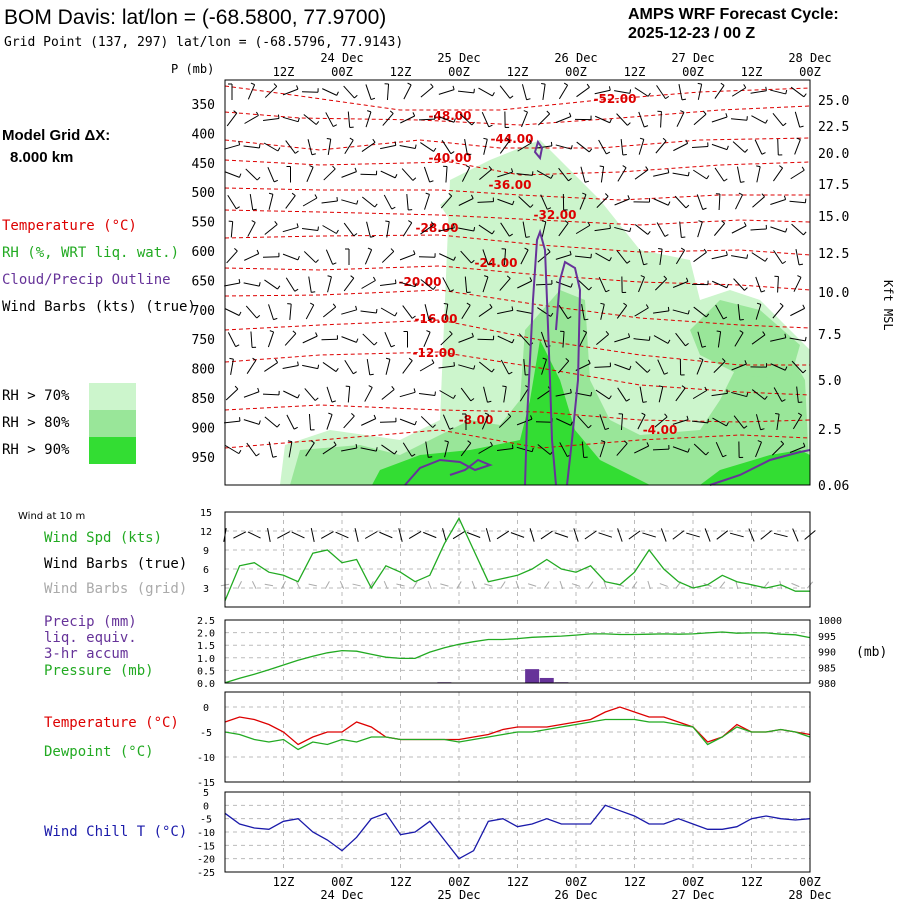  What do you see at coordinates (538, 150) in the screenshot?
I see `cloud-precip-outline-small` at bounding box center [538, 150].